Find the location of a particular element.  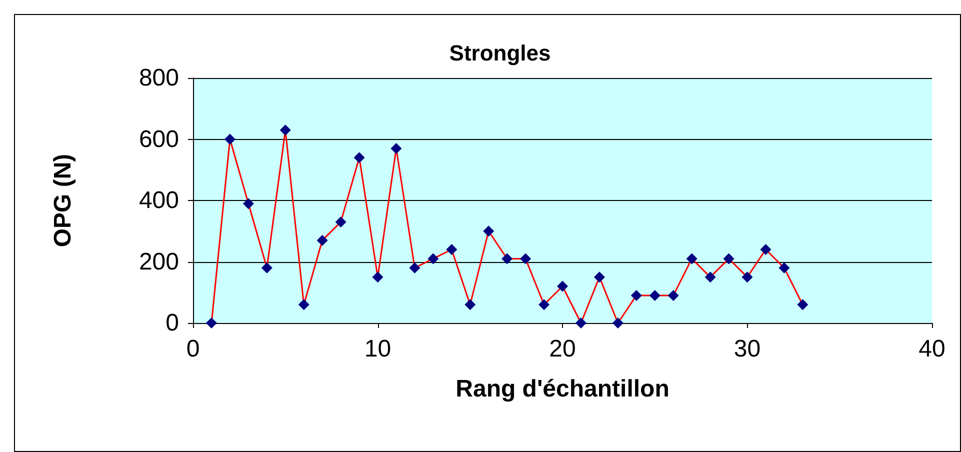

x-tick-label: 30 is located at coordinates (747, 349).